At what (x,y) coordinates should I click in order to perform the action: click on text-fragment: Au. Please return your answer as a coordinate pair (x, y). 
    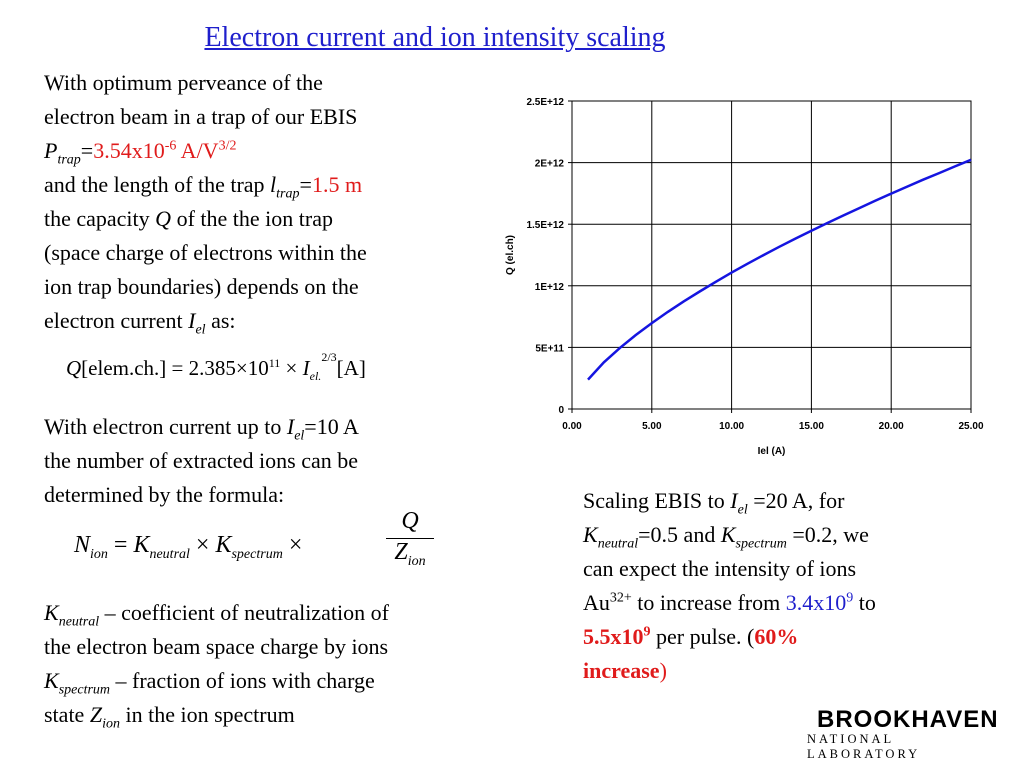
    Looking at the image, I should click on (596, 602).